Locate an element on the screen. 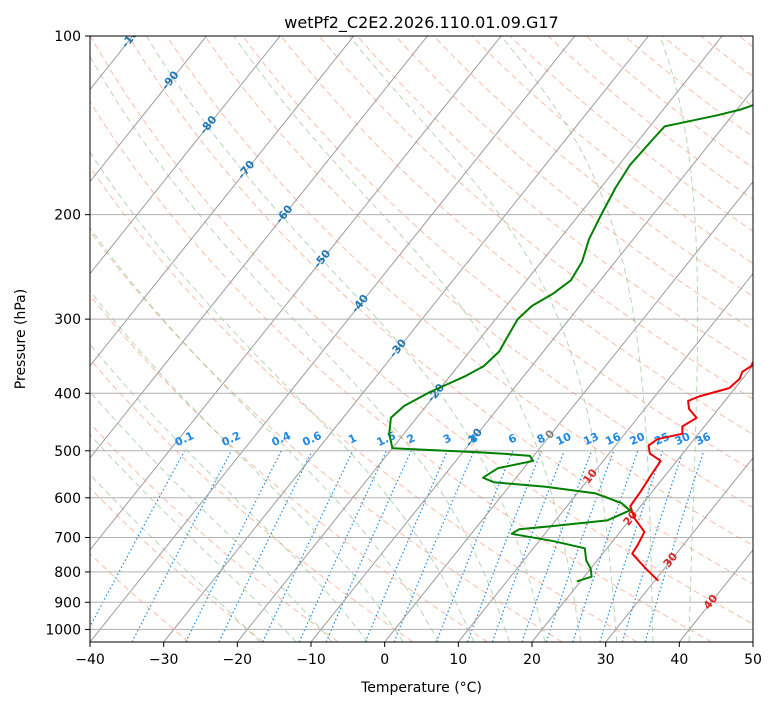  mixing-ratio-label: 36 is located at coordinates (704, 439).